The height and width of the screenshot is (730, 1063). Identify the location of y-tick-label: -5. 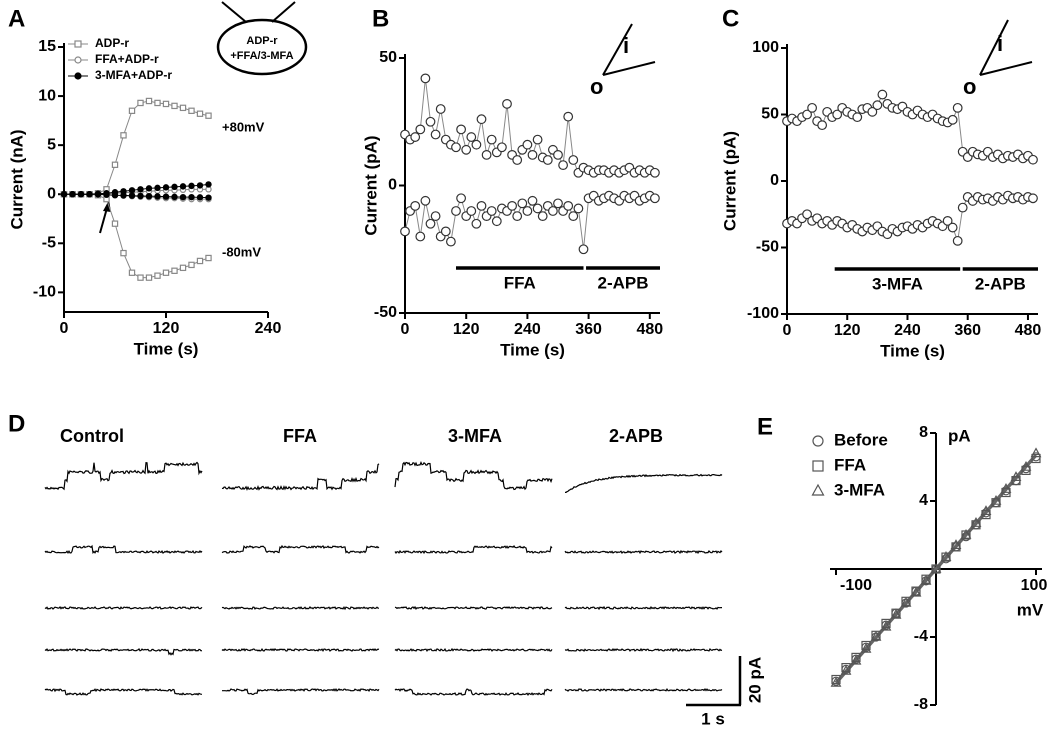
(49, 243).